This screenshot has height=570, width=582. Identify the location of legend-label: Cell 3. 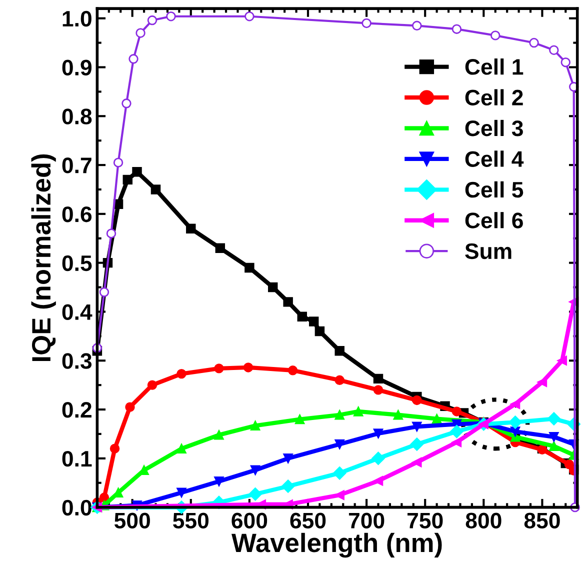
(494, 128).